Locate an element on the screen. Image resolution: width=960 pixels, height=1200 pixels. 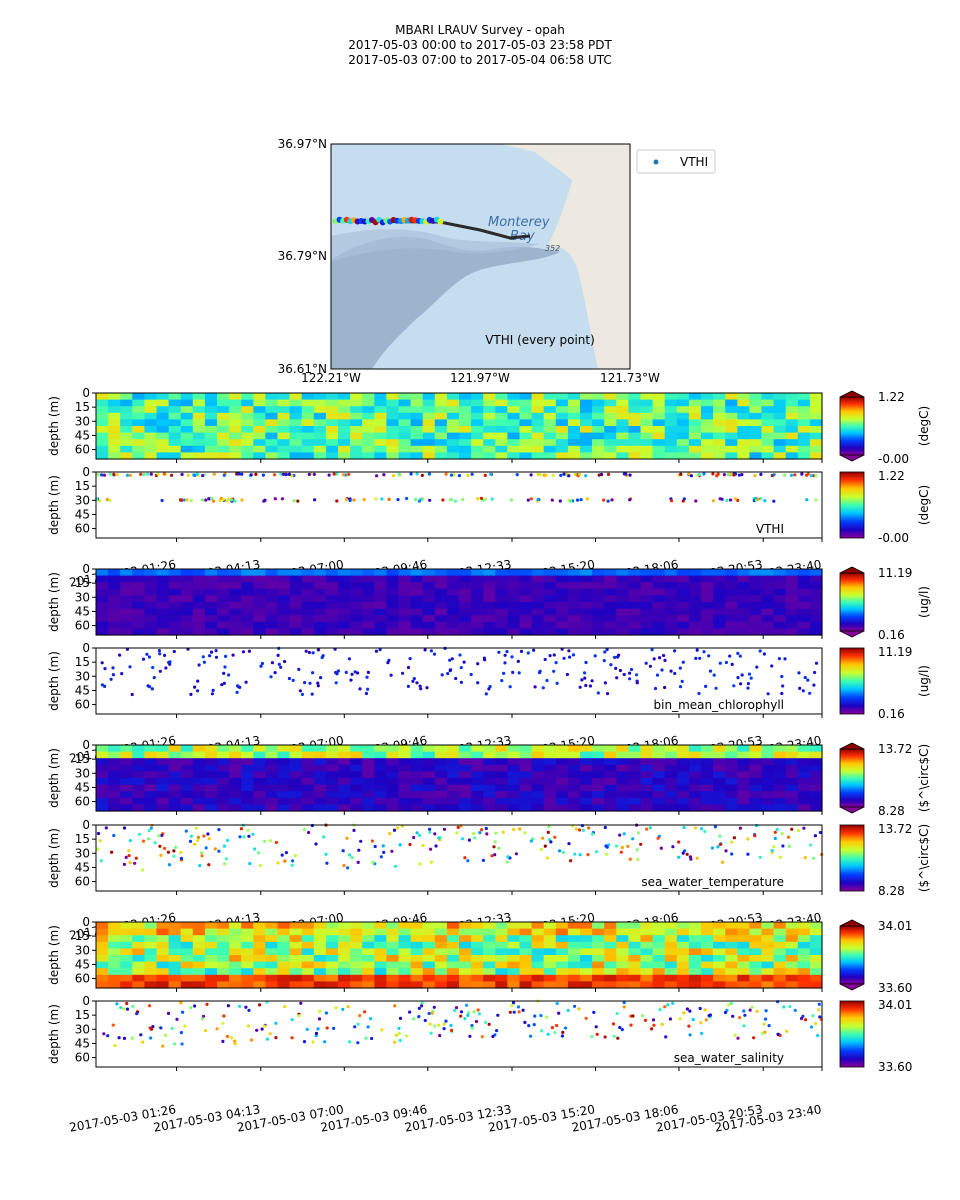
plot-frame is located at coordinates (459, 1034).